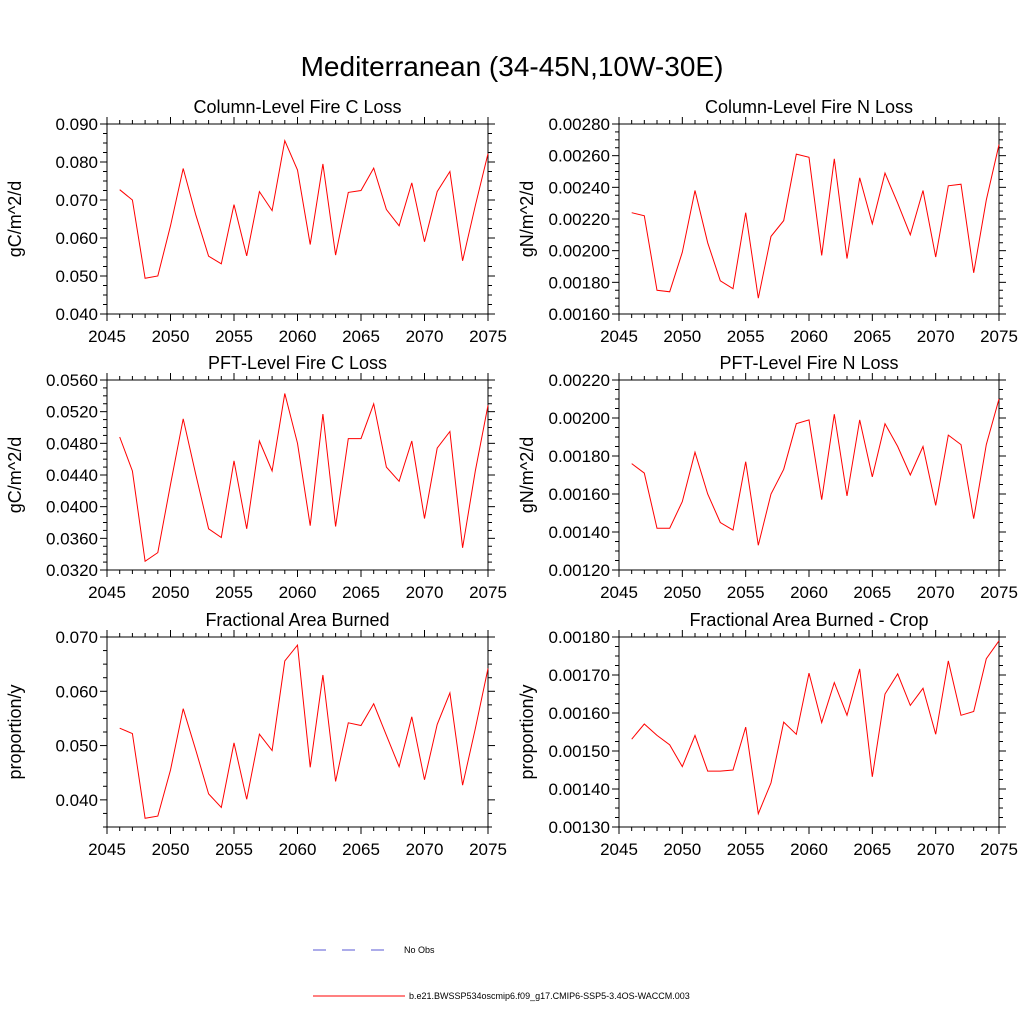  I want to click on legend-label-obs: No Obs, so click(419, 950).